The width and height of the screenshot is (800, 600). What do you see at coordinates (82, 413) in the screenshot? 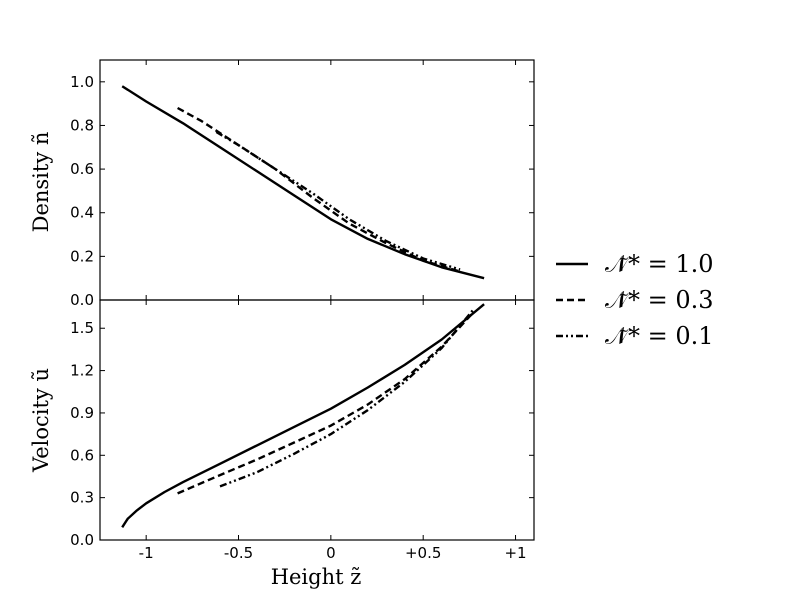
I see `velocity-ytick-label: 0.9` at bounding box center [82, 413].